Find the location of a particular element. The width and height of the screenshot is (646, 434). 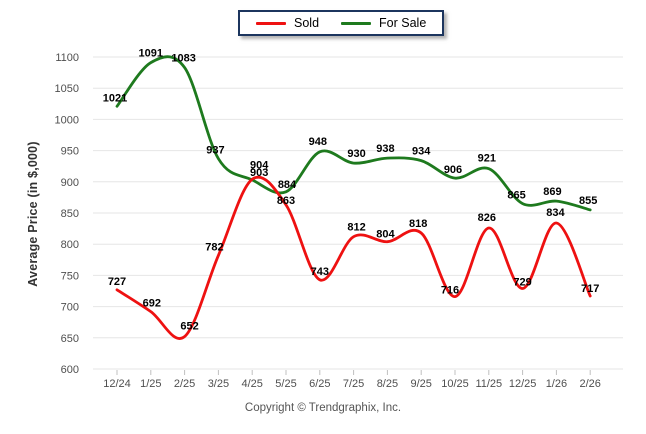

data-label: 937 is located at coordinates (215, 151).